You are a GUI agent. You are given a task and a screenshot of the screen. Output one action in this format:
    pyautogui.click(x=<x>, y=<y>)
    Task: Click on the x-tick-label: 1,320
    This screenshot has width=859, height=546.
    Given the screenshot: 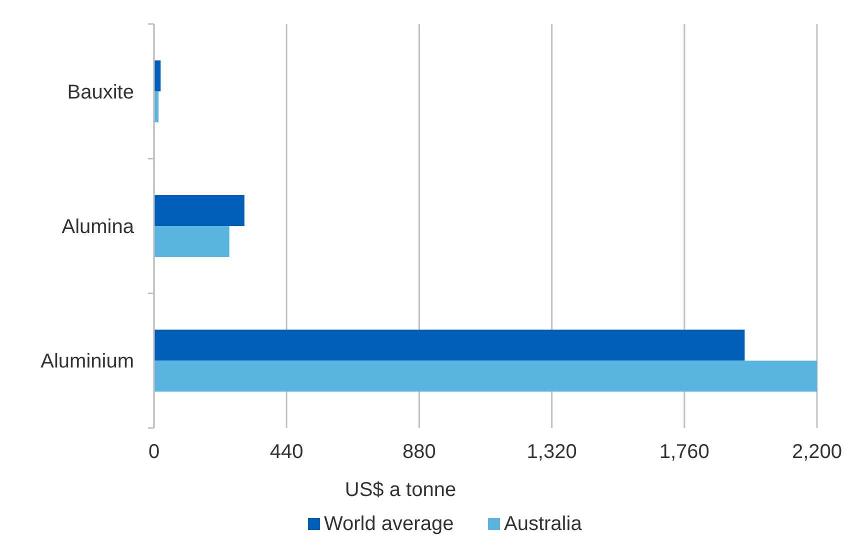 What is the action you would take?
    pyautogui.click(x=551, y=452)
    